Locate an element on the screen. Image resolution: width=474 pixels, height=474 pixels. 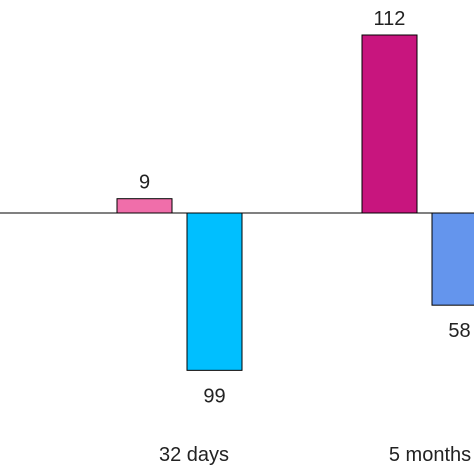
bar-s1-cat1 is located at coordinates (144, 206).